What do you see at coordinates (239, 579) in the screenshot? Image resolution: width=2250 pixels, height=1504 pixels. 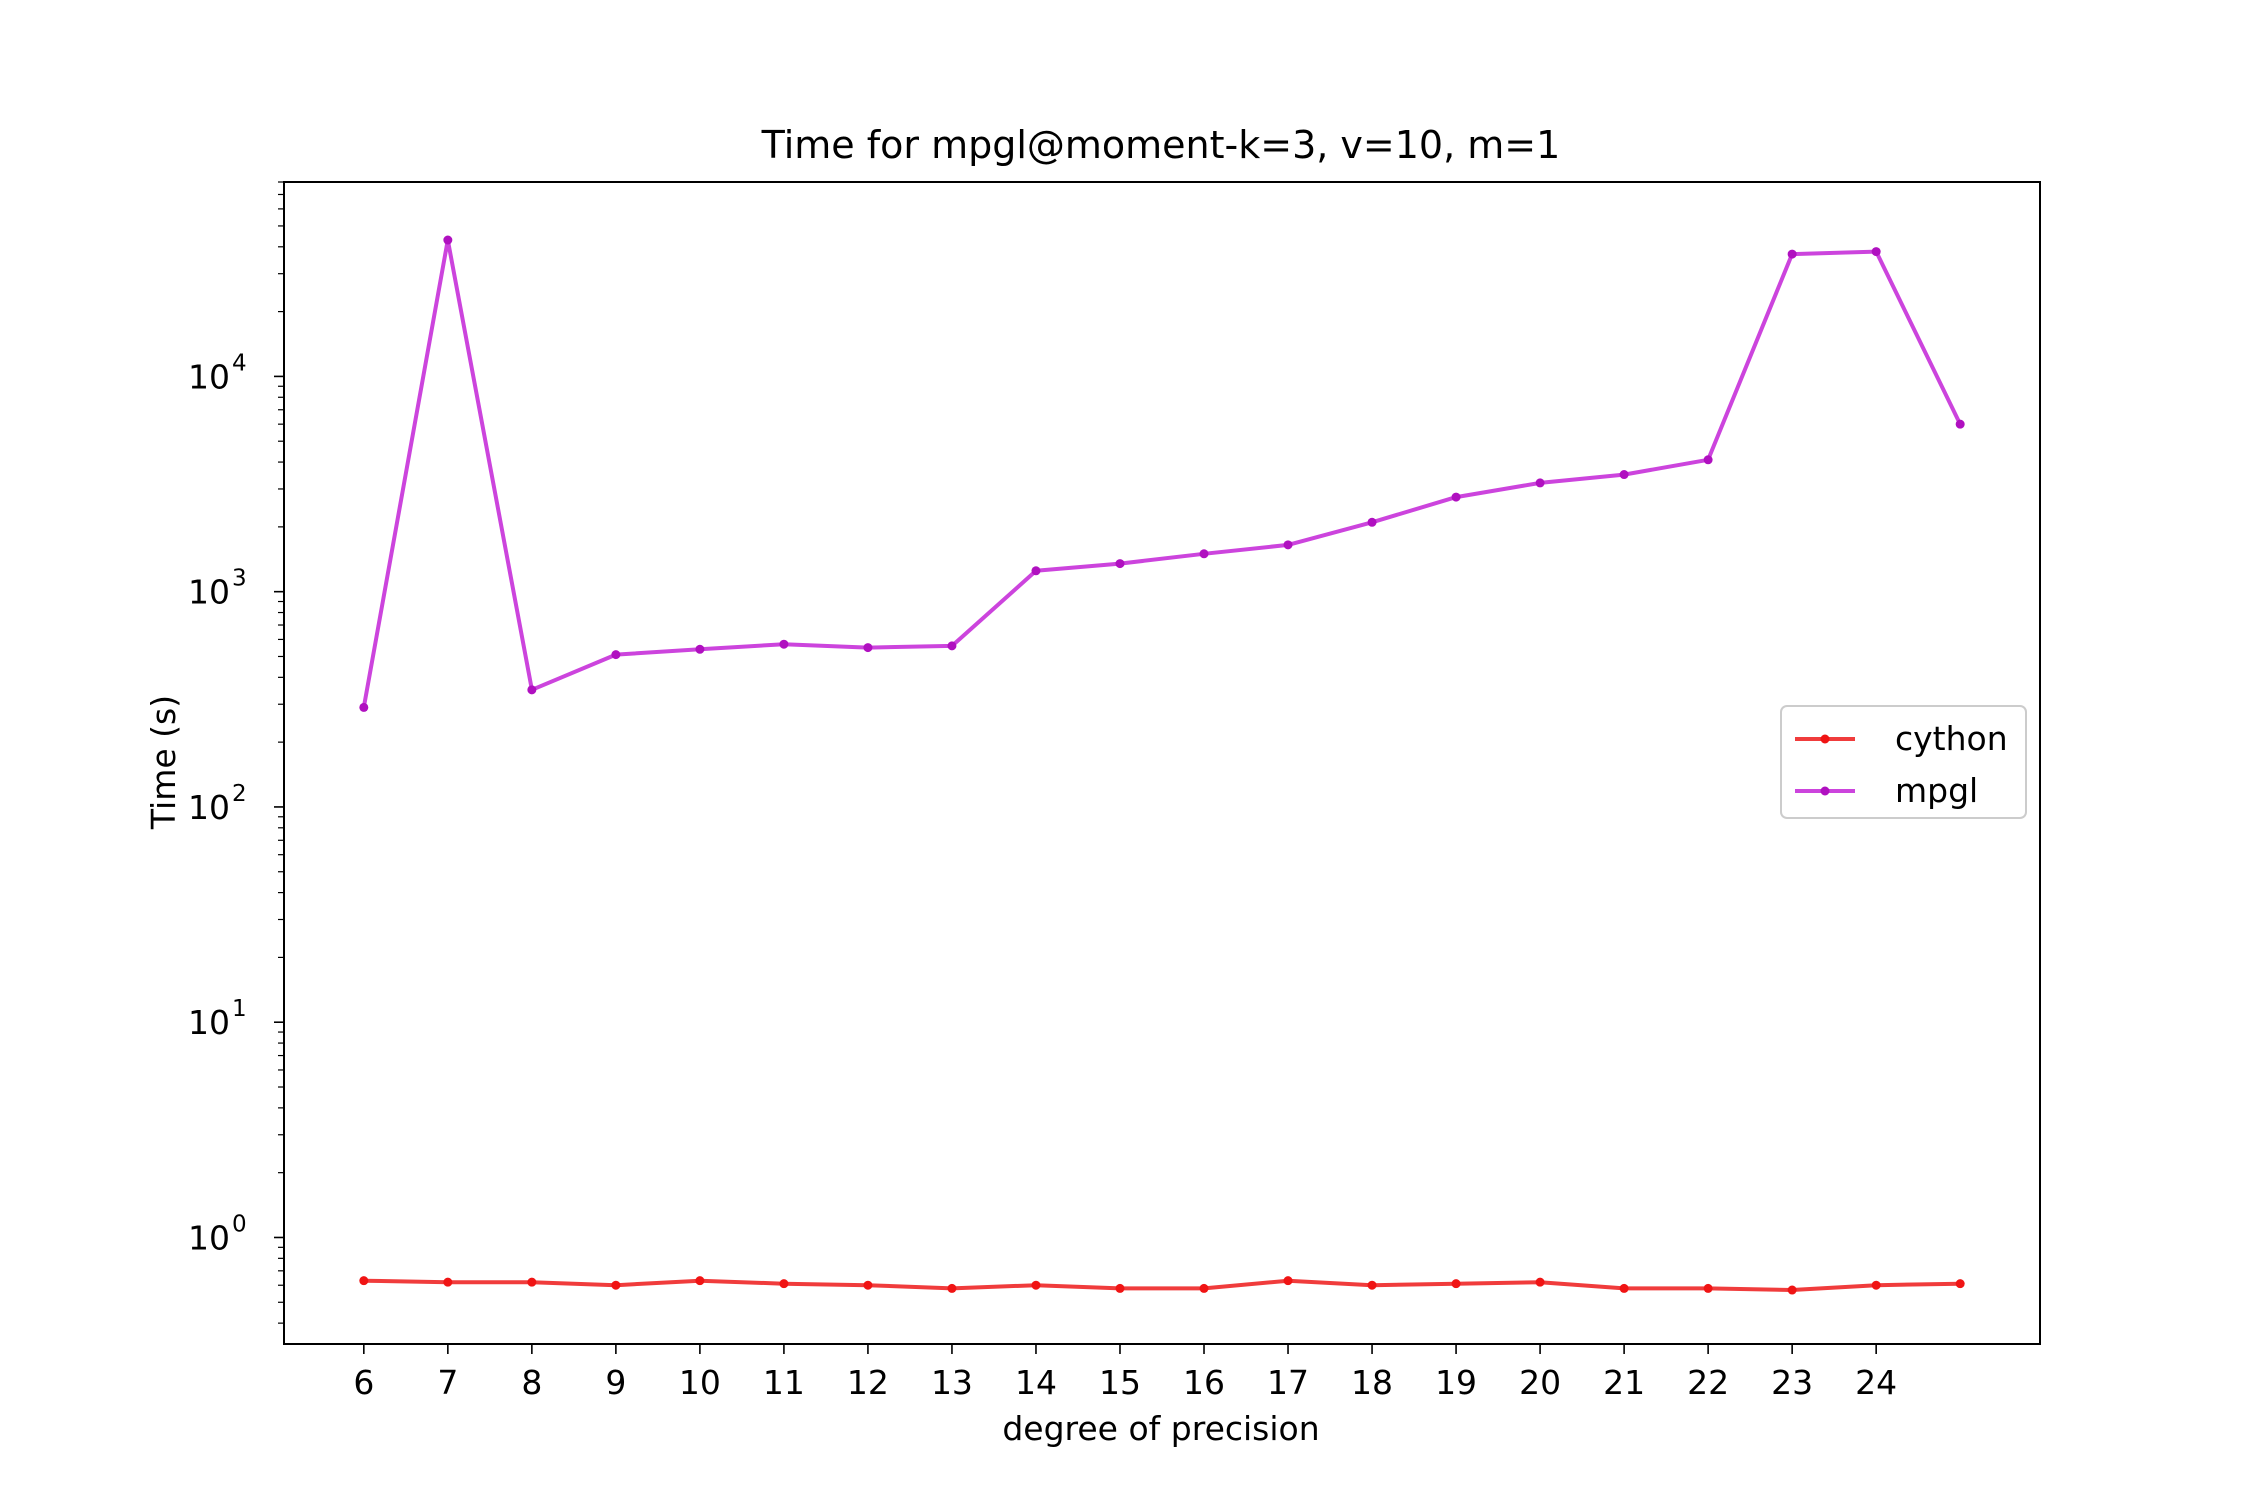 I see `y-tick-exponent: 3` at bounding box center [239, 579].